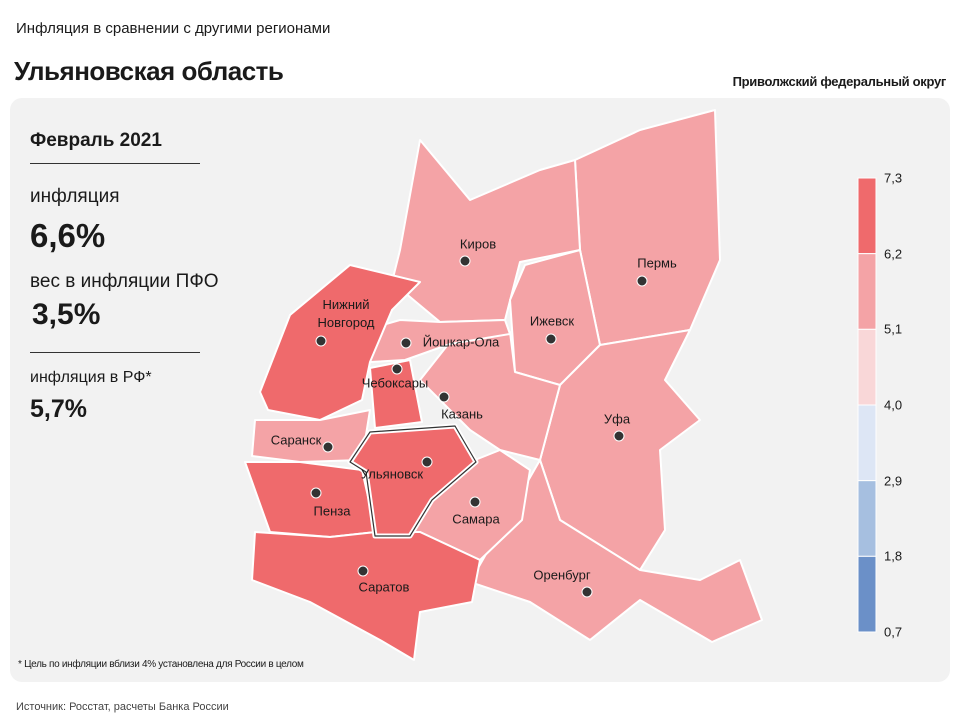  I want to click on legend-tick-label: 0,7, so click(893, 632).